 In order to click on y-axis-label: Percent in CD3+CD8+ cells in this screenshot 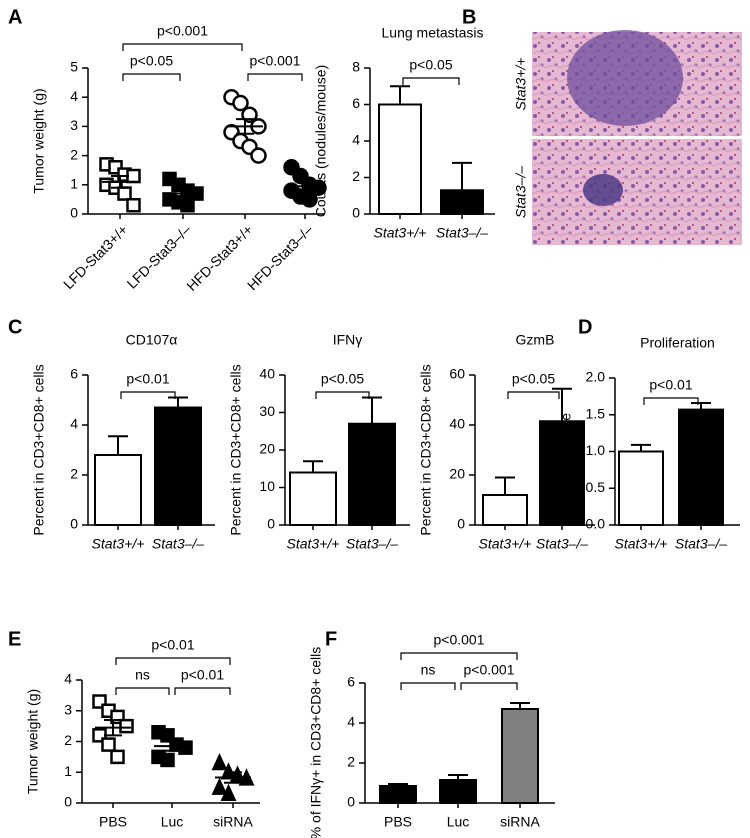, I will do `click(426, 449)`.